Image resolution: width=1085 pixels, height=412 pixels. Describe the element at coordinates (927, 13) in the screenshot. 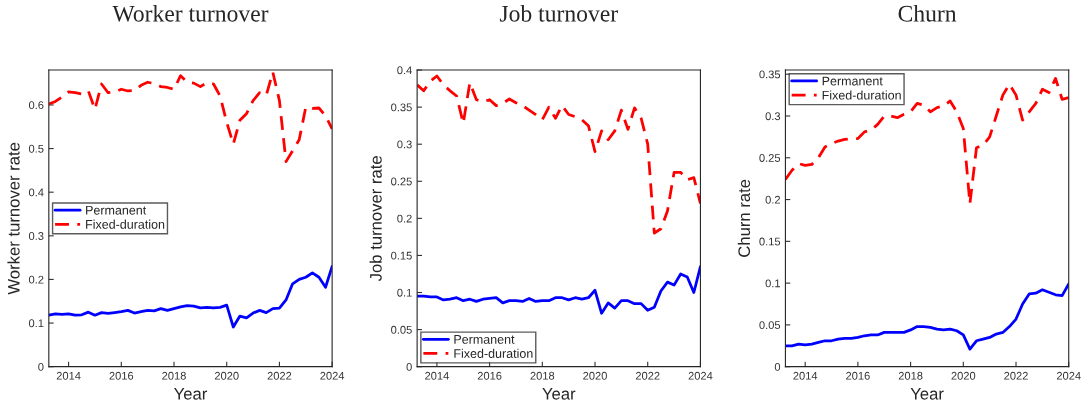

I see `chart-title: Churn` at that location.